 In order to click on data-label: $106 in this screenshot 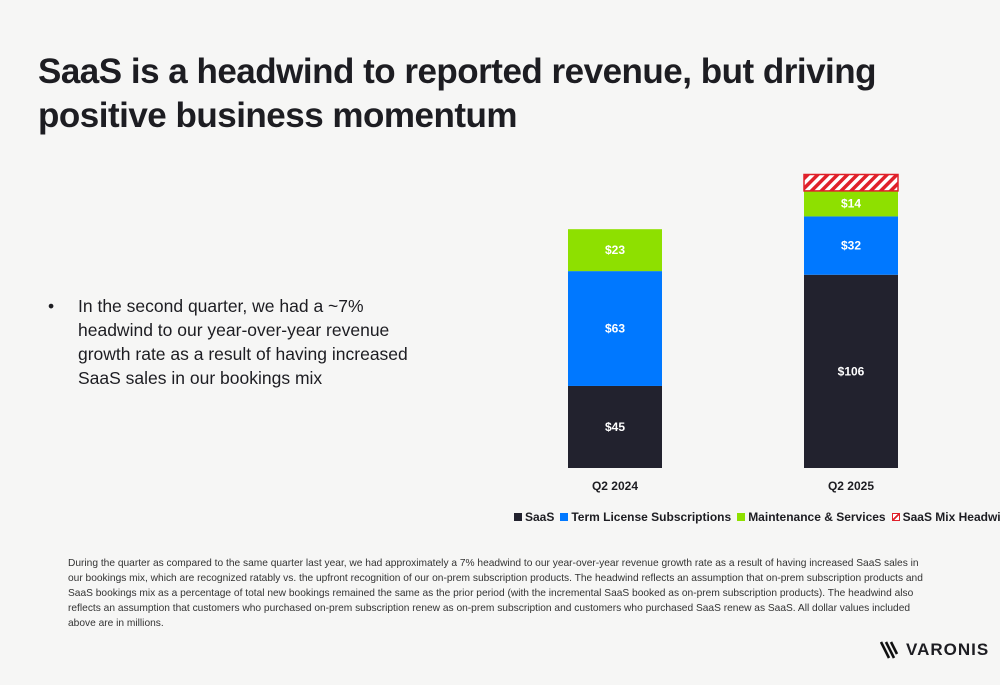, I will do `click(851, 371)`.